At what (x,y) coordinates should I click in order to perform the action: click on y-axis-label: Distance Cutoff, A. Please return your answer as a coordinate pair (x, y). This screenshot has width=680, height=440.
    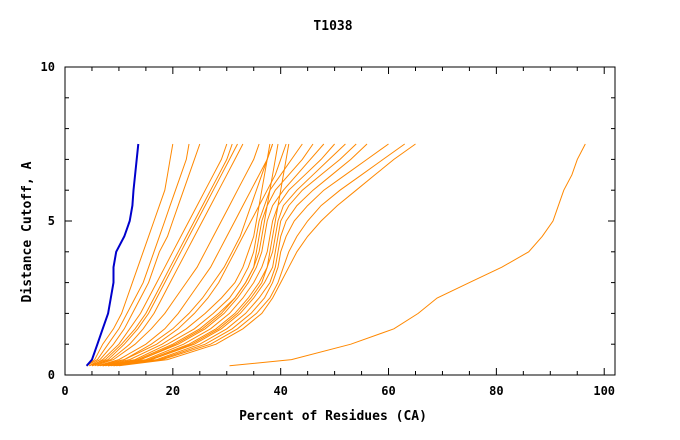
    Looking at the image, I should click on (27, 231).